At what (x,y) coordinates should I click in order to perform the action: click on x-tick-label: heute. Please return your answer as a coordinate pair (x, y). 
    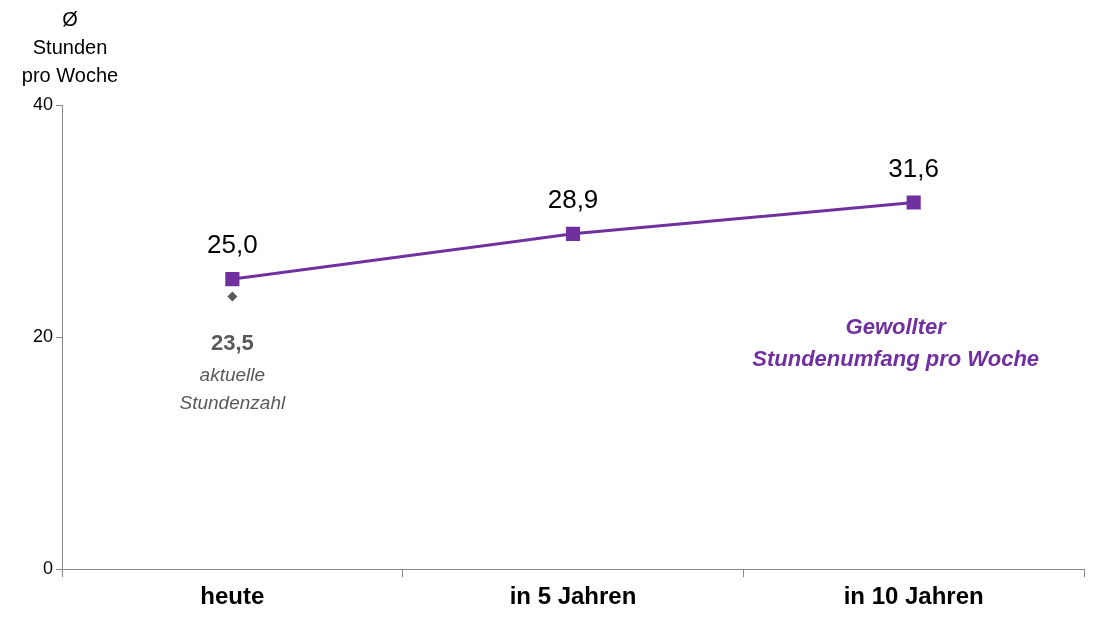
    Looking at the image, I should click on (232, 596).